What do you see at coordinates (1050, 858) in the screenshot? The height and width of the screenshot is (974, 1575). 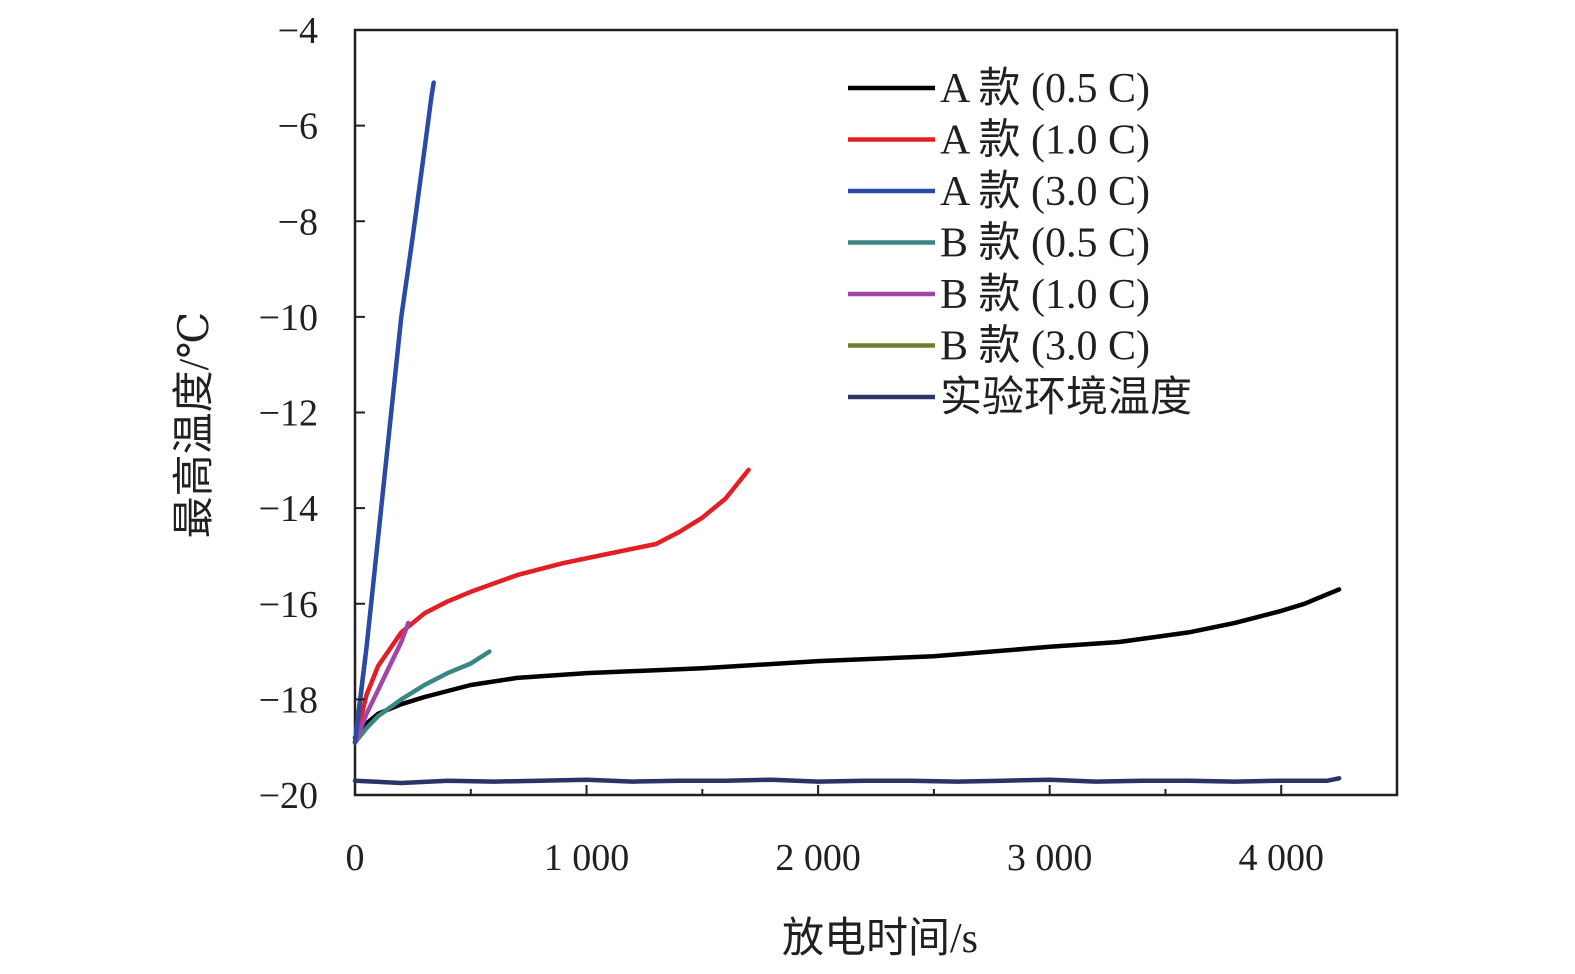 I see `x-tick-label: 3 000` at bounding box center [1050, 858].